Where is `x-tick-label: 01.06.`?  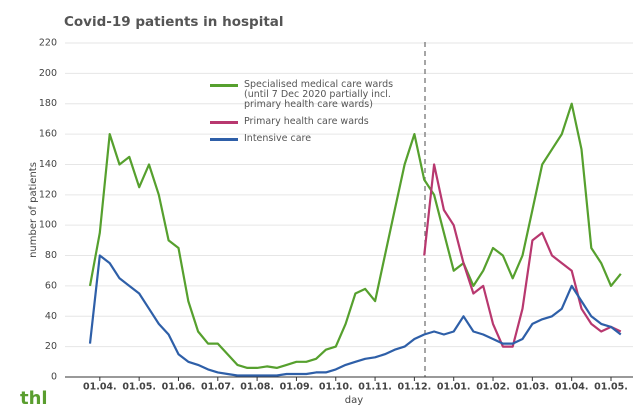
x-tick-label: 01.06. is located at coordinates (179, 387).